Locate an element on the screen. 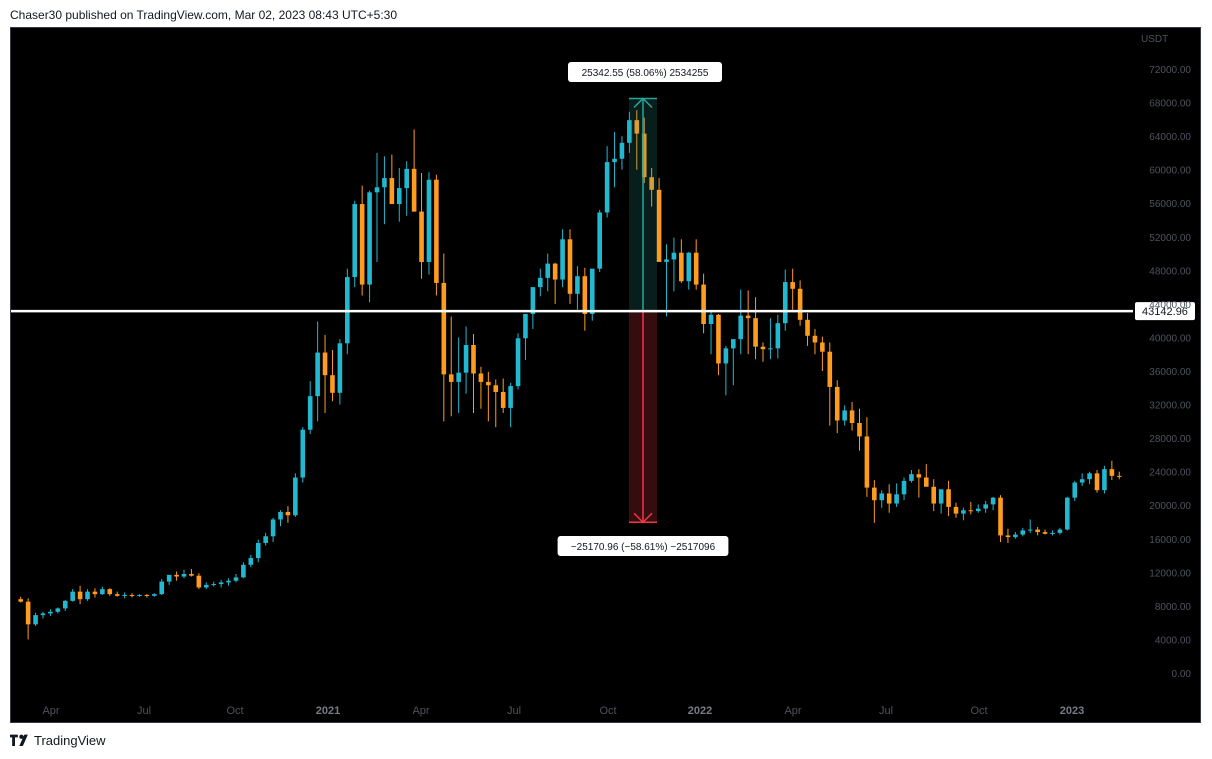 The image size is (1212, 759). price-tick-label: 8000.00 is located at coordinates (1173, 607).